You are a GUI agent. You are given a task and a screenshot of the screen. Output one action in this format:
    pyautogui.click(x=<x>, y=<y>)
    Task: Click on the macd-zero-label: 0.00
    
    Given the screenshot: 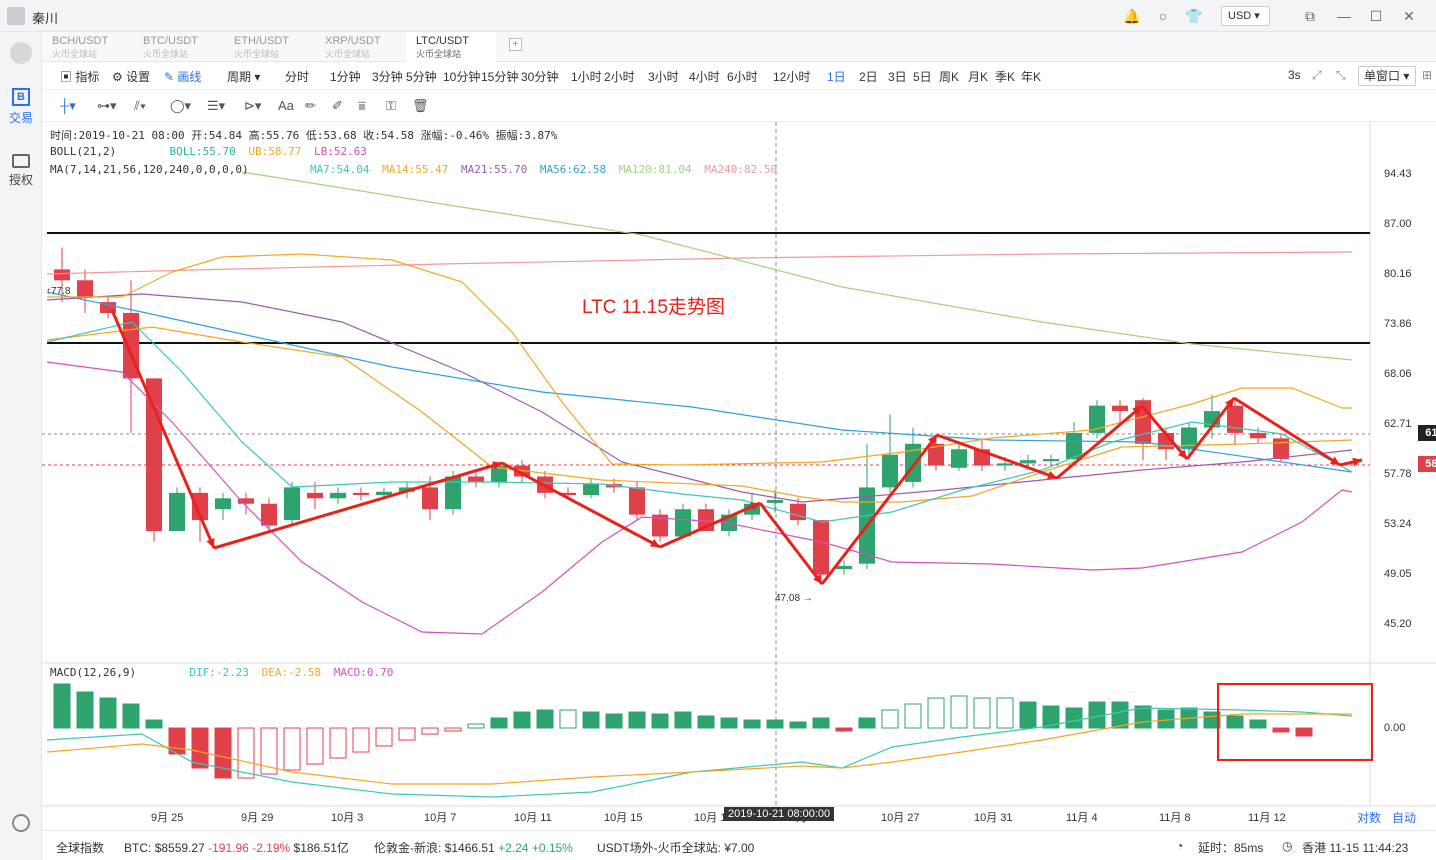 What is the action you would take?
    pyautogui.click(x=1395, y=728)
    